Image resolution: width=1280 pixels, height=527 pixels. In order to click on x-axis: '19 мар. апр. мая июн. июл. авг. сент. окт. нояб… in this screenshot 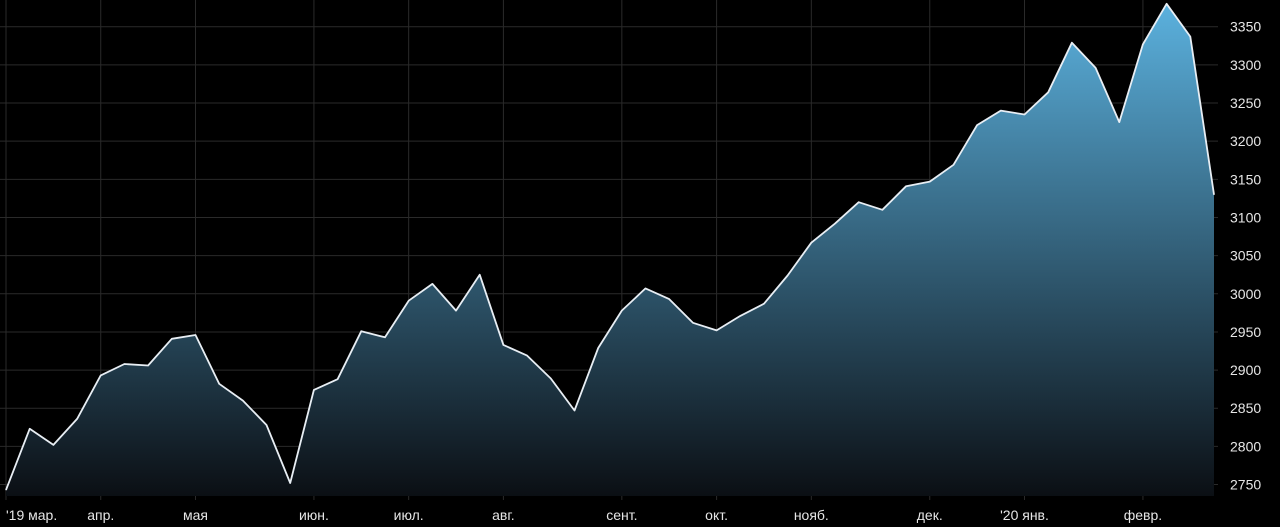, I will do `click(584, 515)`.